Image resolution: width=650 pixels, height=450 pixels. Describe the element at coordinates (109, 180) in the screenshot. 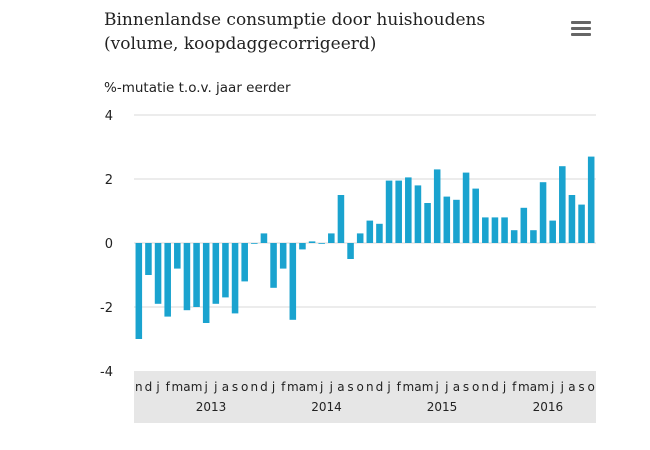

I see `y-tick-label: 2` at that location.